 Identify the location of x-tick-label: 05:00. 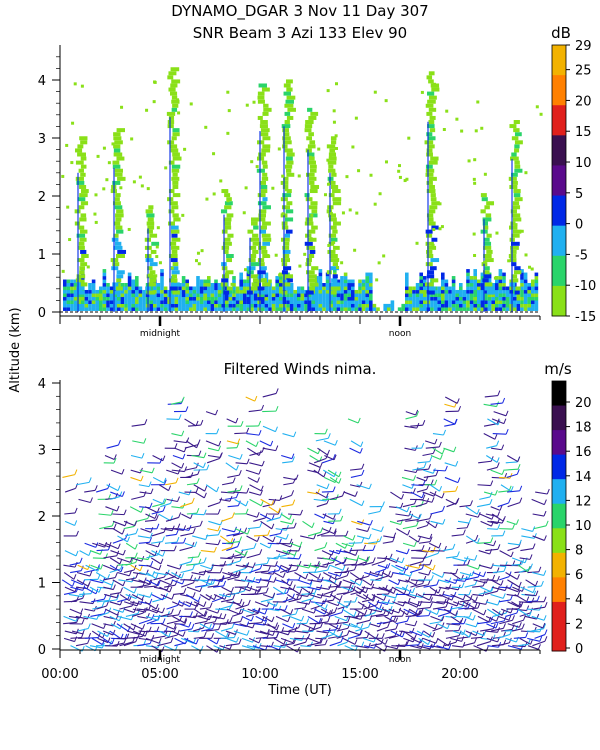
(159, 674).